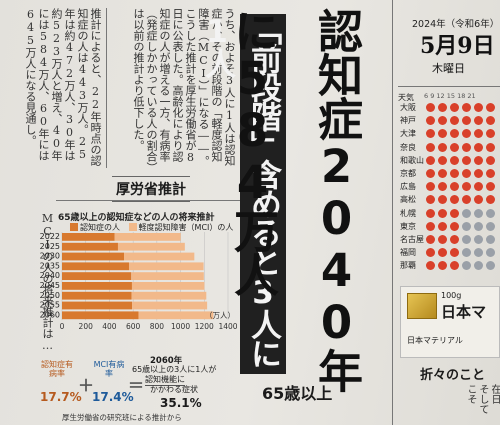  What do you see at coordinates (50, 305) in the screenshot?
I see `category-label: 2055` at bounding box center [50, 305].